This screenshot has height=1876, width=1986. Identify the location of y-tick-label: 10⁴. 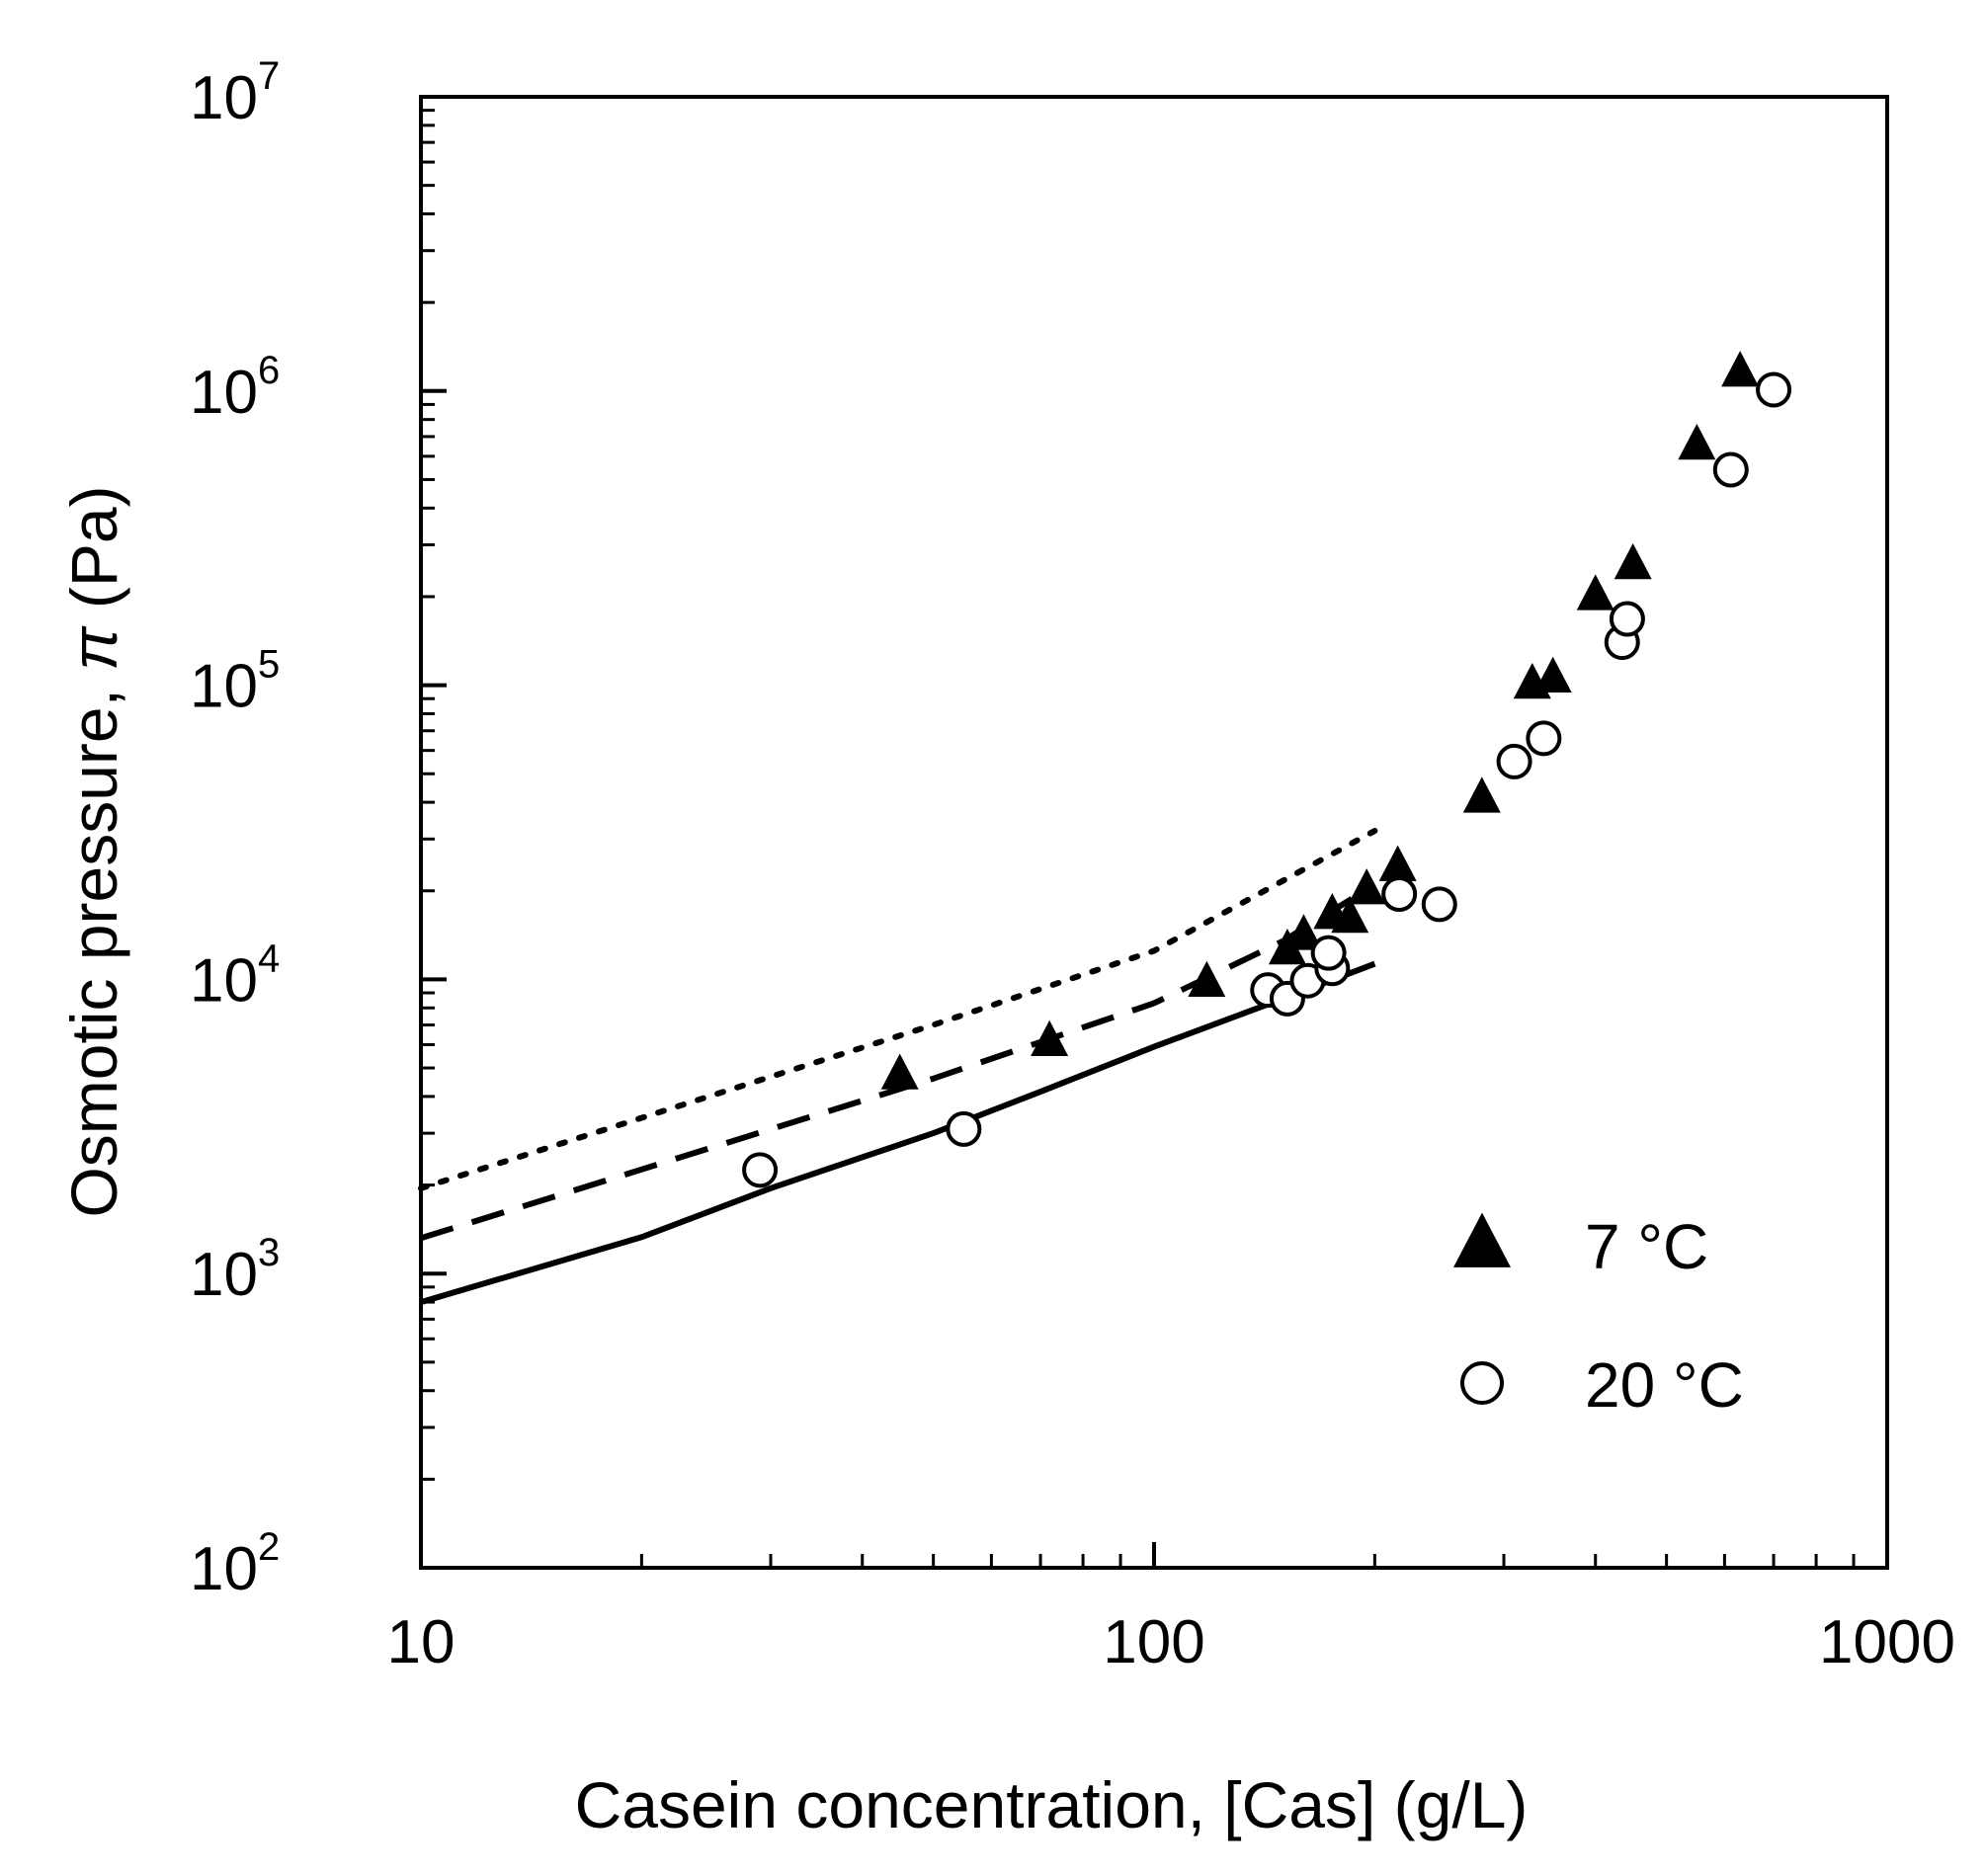
(235, 976).